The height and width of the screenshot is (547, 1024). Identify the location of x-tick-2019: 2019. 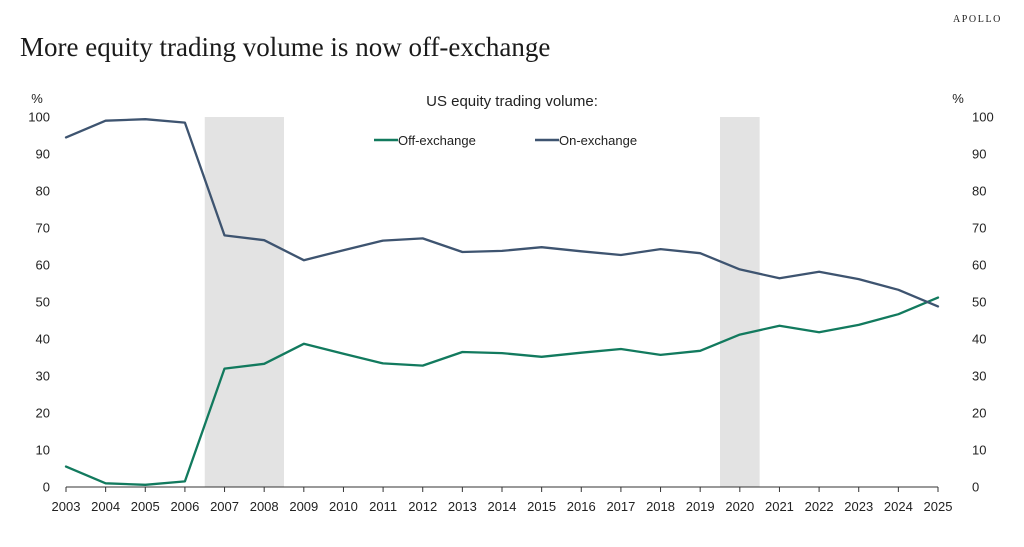
(700, 506).